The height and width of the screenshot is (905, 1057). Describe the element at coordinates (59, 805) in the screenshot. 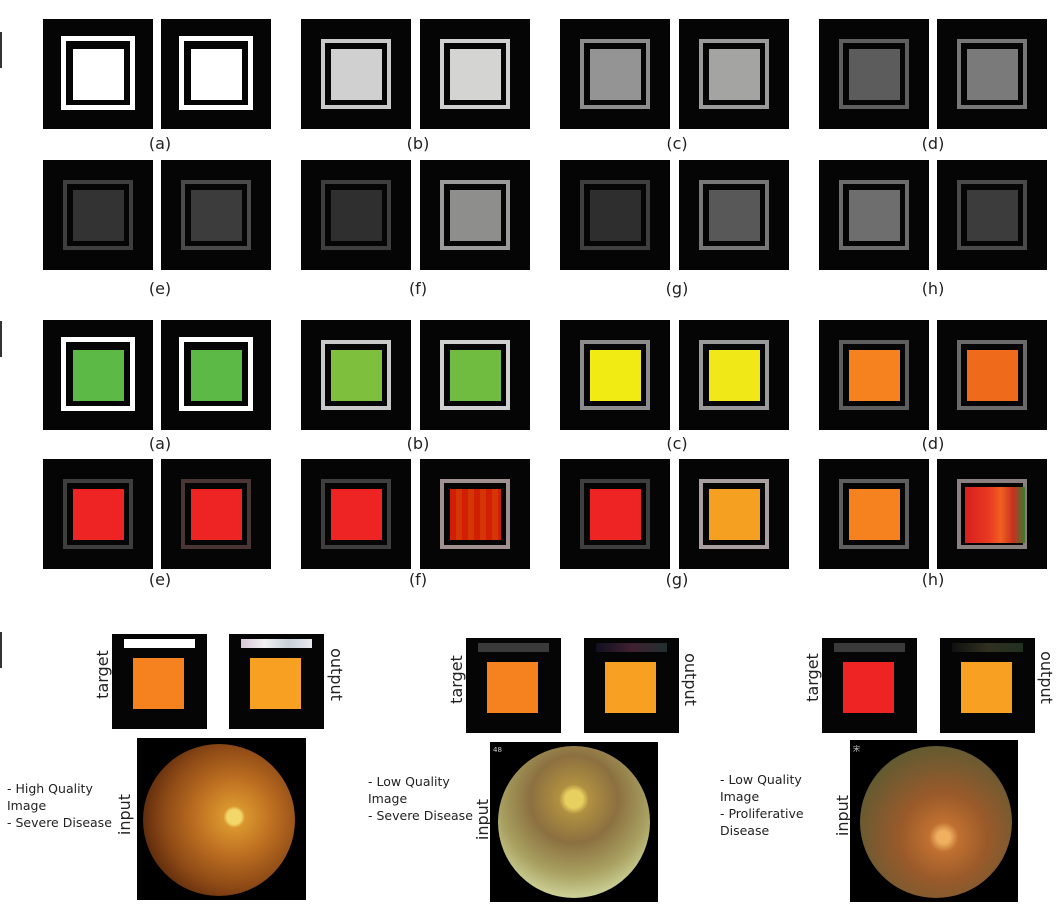

I see `case1-note: - High Quality Image - Severe Disease` at that location.